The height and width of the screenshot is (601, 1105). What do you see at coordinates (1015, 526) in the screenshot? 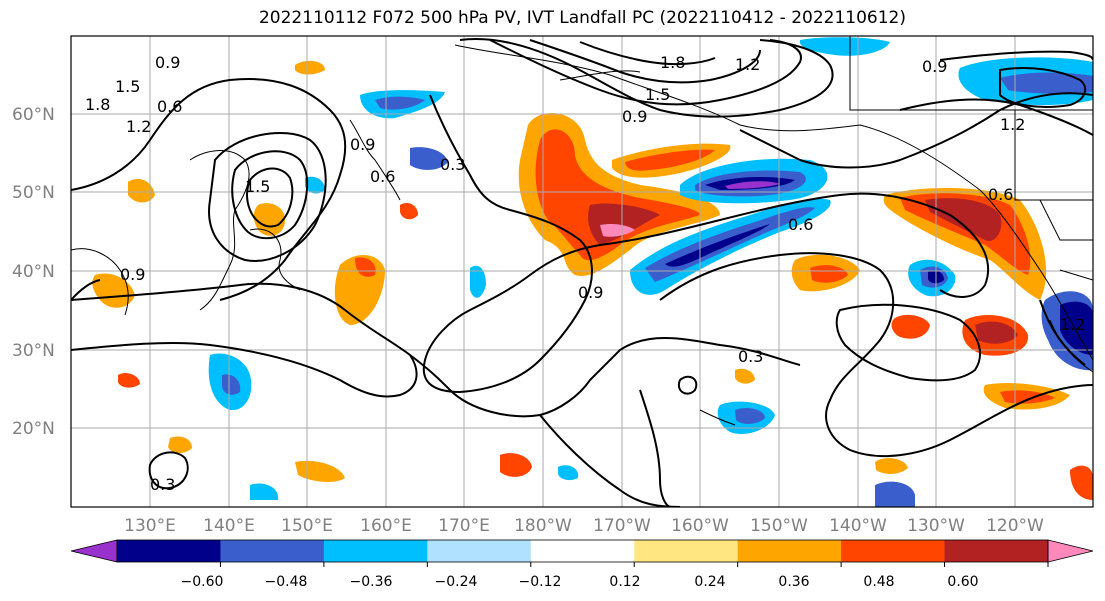
I see `lon-label: 120°W` at bounding box center [1015, 526].